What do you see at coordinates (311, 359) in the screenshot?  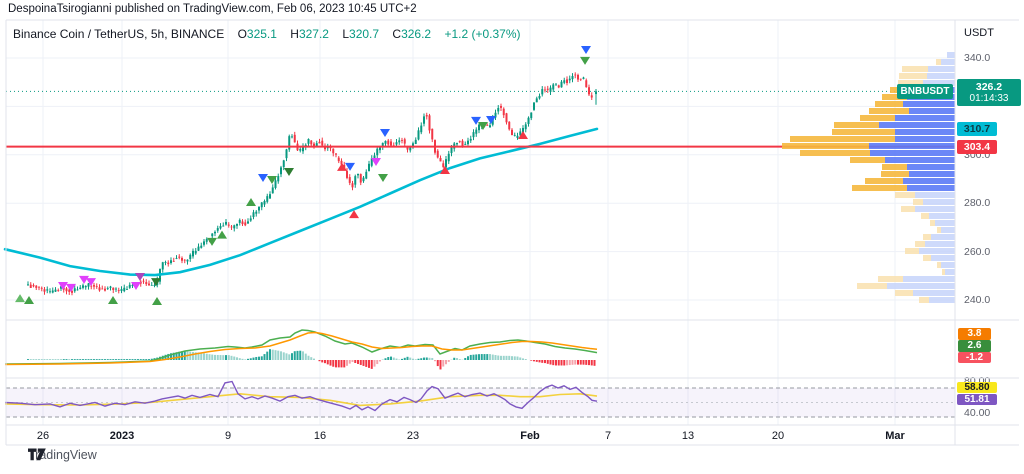 I see `macd-histogram` at bounding box center [311, 359].